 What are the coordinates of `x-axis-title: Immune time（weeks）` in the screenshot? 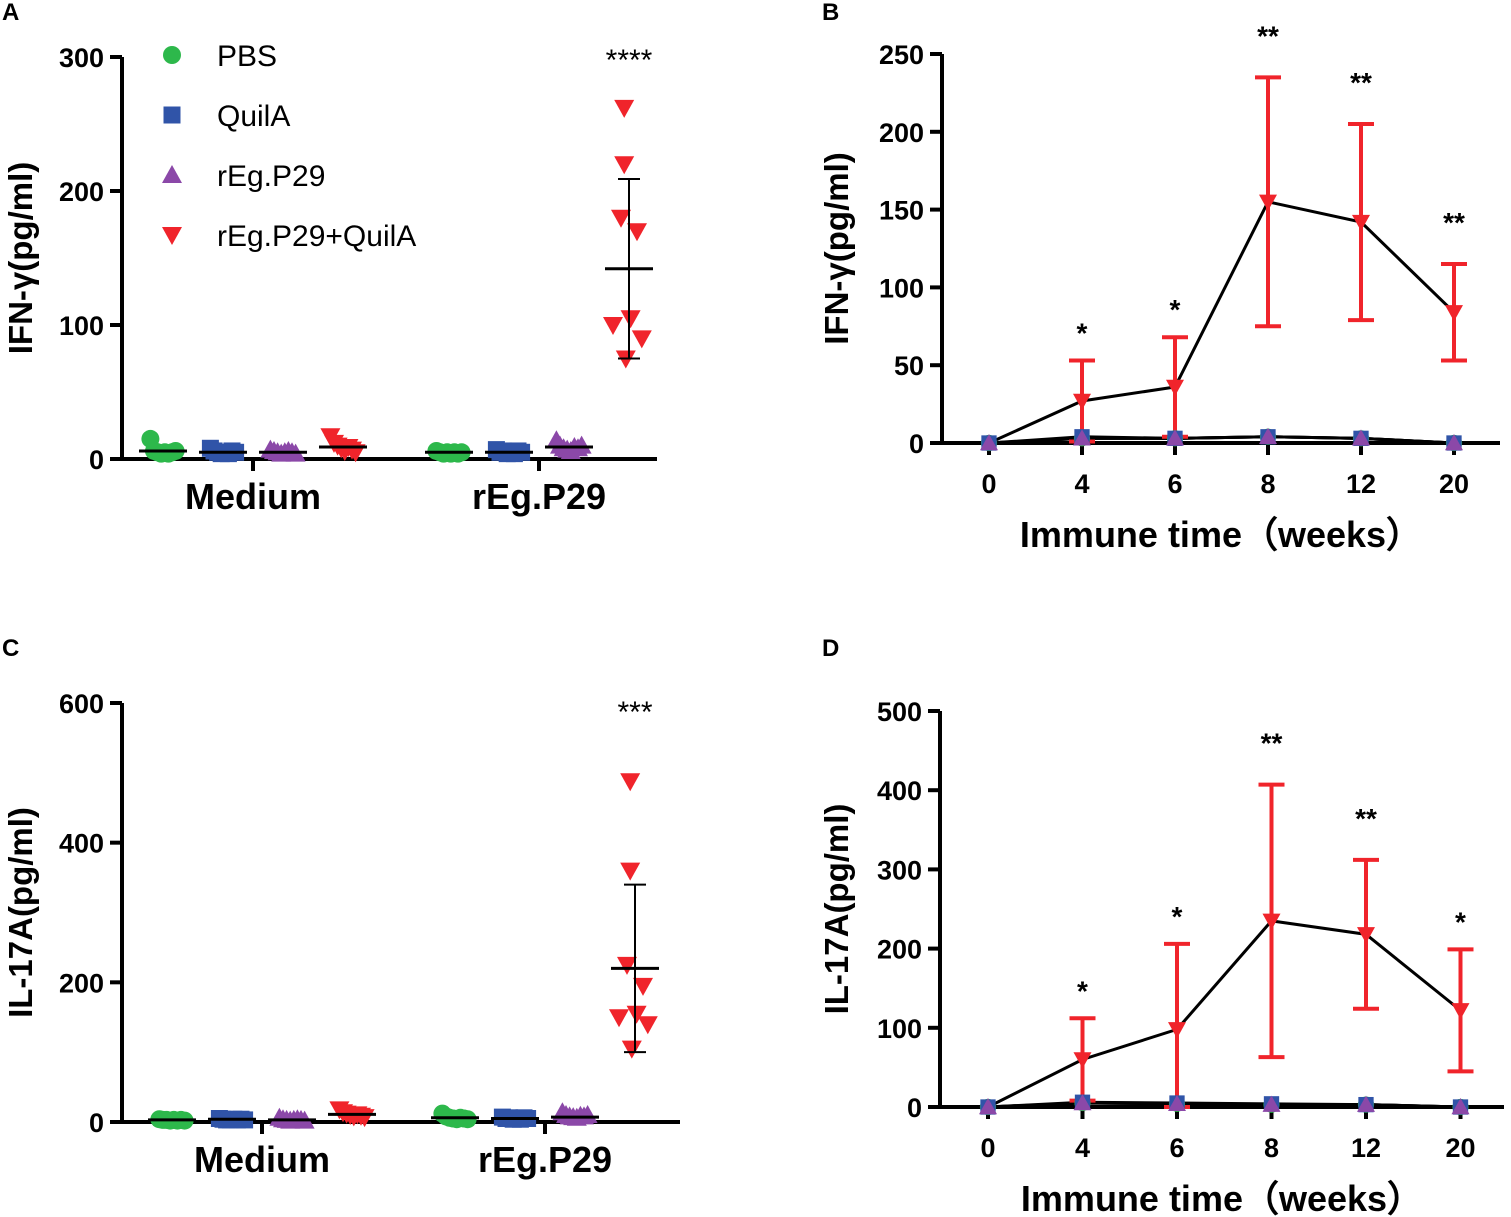 It's located at (1221, 534).